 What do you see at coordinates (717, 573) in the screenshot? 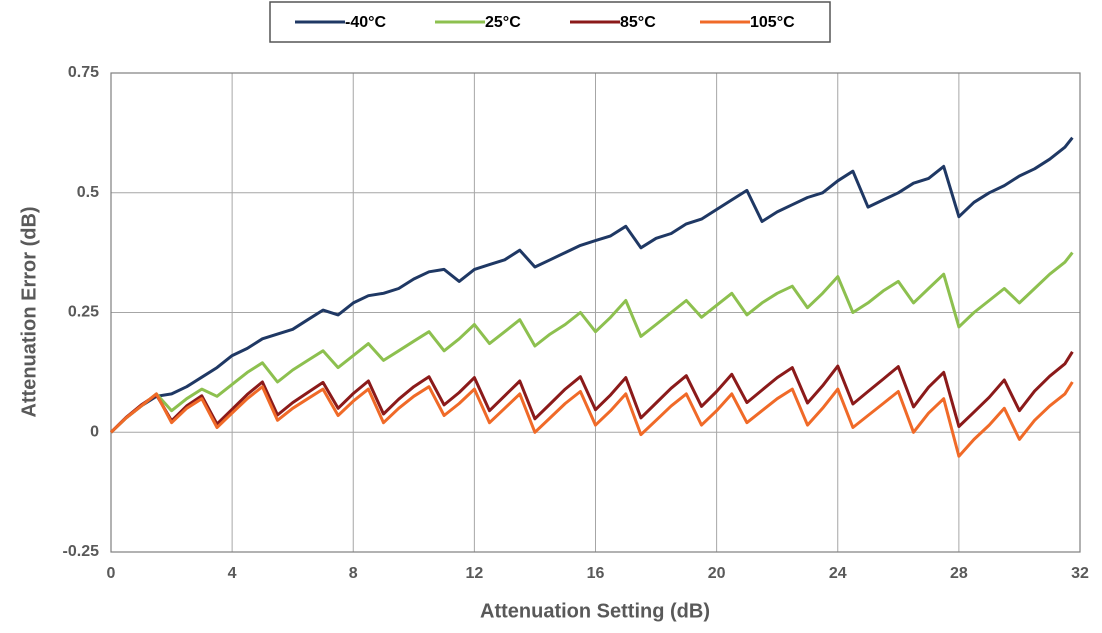
I see `x-tick-label: 20` at bounding box center [717, 573].